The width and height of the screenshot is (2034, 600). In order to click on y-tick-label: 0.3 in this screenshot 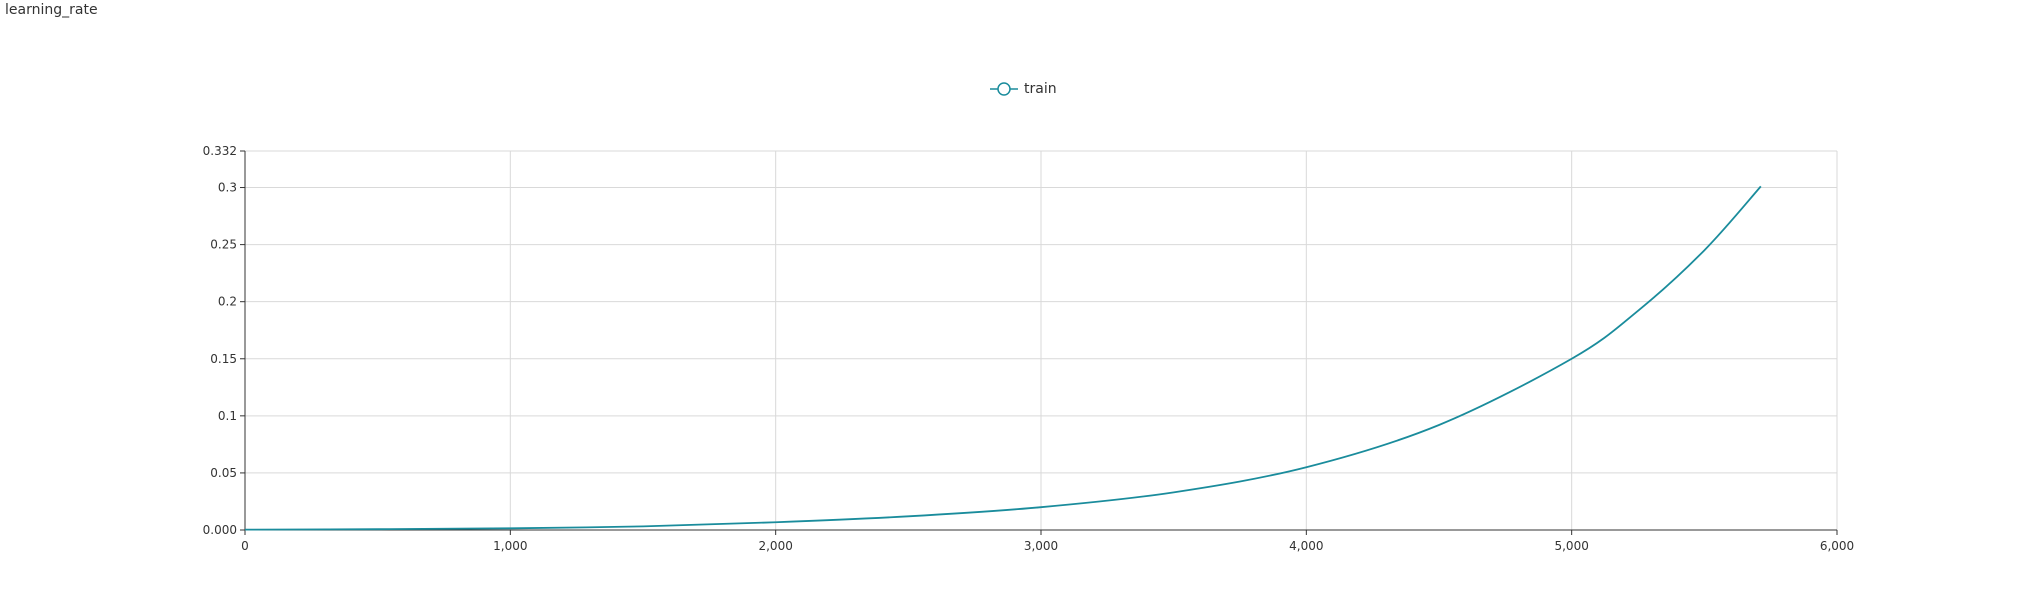, I will do `click(227, 188)`.